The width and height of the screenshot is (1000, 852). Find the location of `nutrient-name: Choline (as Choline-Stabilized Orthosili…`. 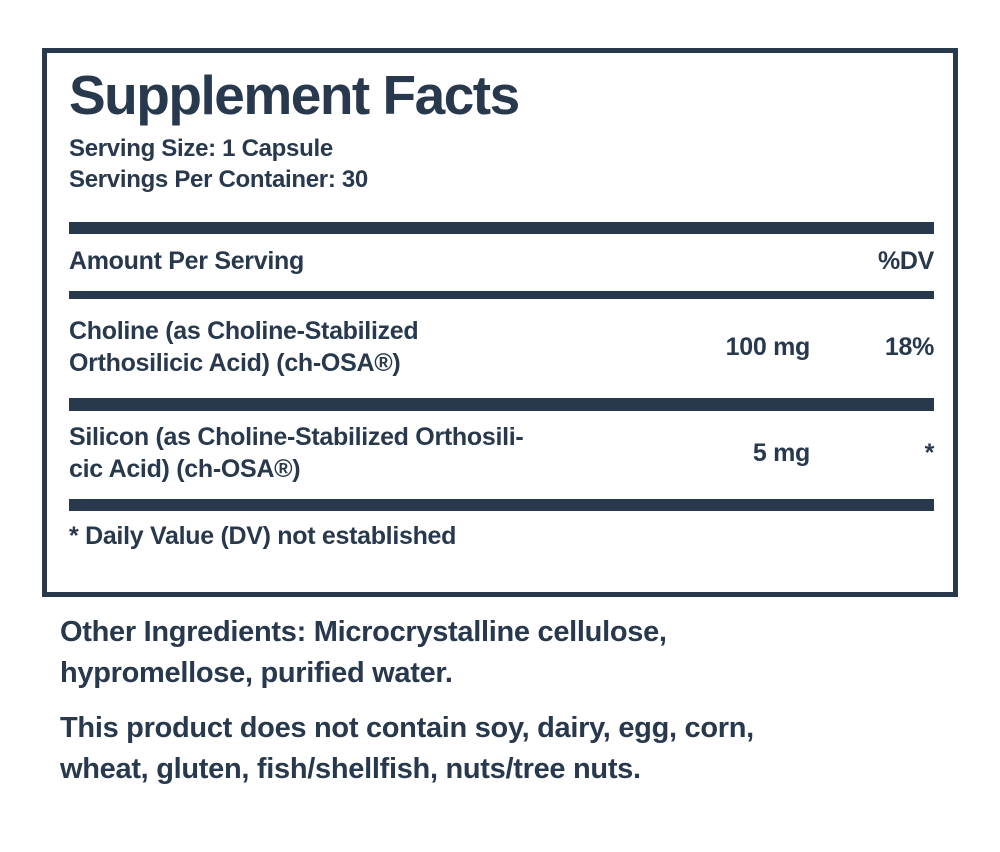

nutrient-name: Choline (as Choline-Stabilized Orthosili… is located at coordinates (362, 347).